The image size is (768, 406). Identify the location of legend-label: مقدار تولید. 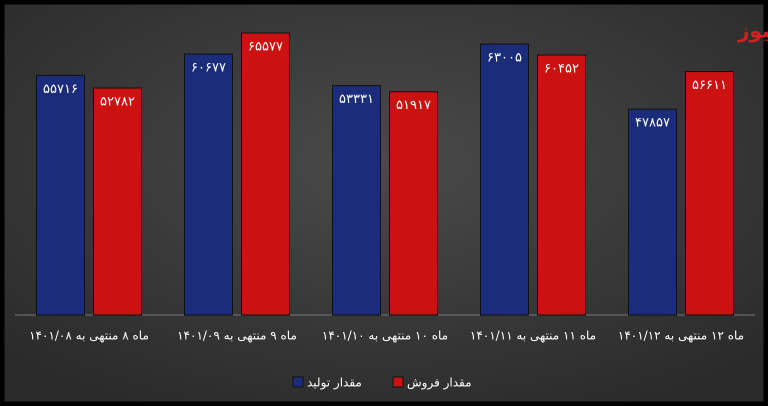
(334, 383).